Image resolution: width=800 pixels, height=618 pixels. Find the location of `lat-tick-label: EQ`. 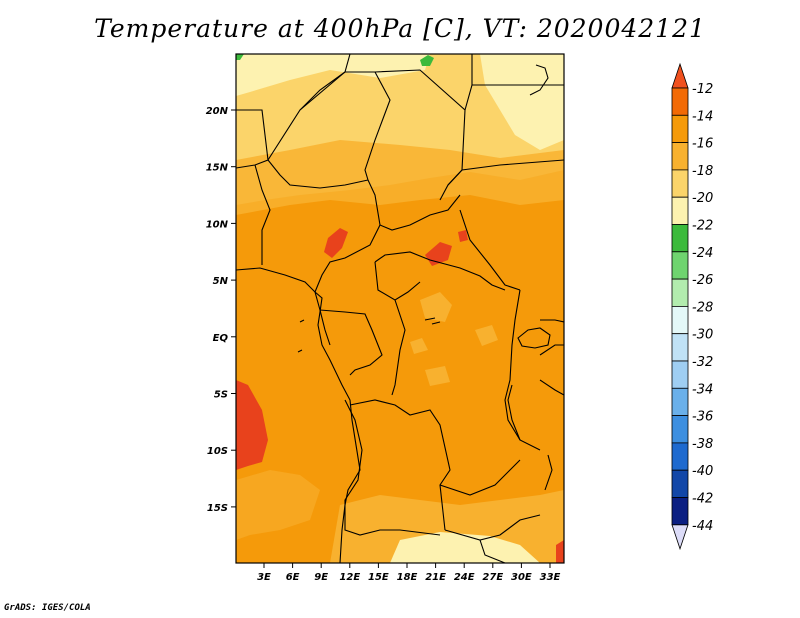

lat-tick-label: EQ is located at coordinates (221, 338).